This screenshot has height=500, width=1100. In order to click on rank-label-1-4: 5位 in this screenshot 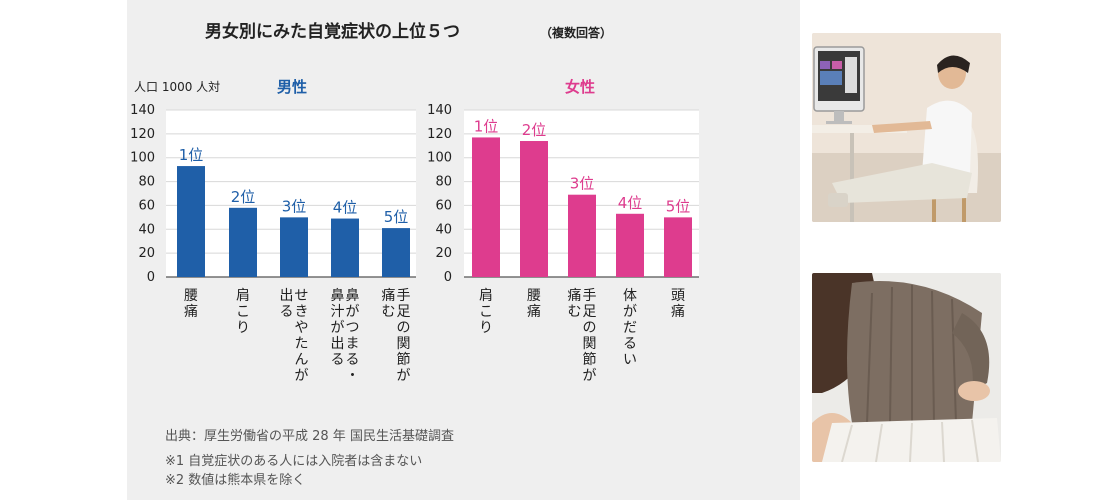, I will do `click(678, 206)`.